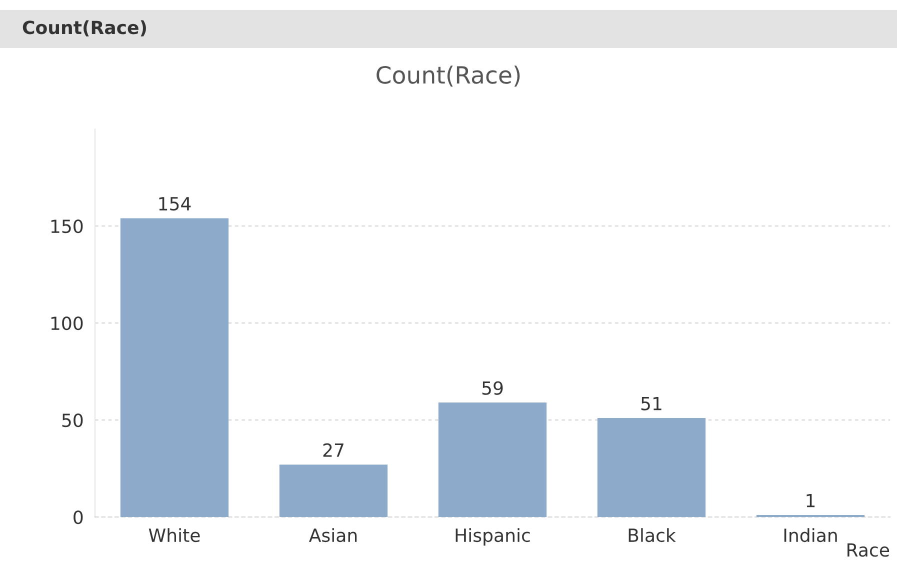 The width and height of the screenshot is (897, 586). Describe the element at coordinates (67, 323) in the screenshot. I see `y-tick-label: 100` at that location.